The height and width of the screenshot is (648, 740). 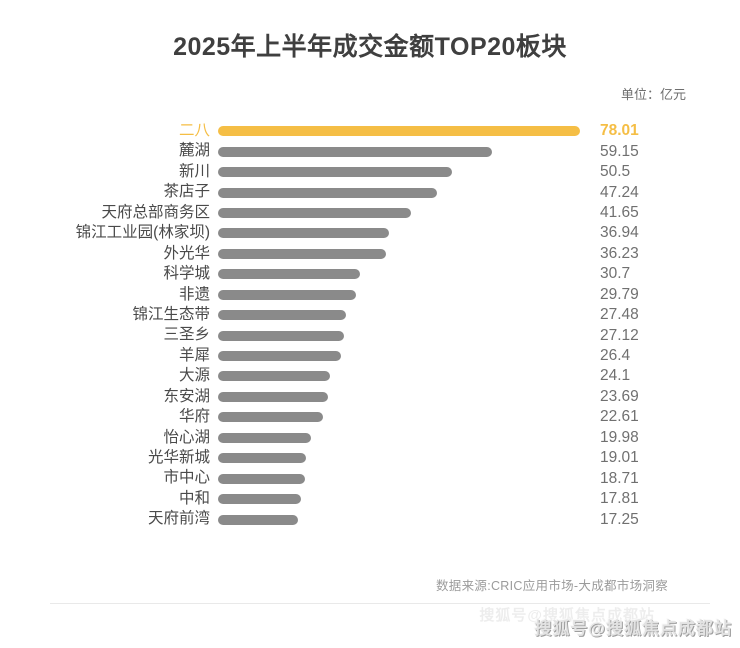 What do you see at coordinates (194, 376) in the screenshot?
I see `category-label: 大源` at bounding box center [194, 376].